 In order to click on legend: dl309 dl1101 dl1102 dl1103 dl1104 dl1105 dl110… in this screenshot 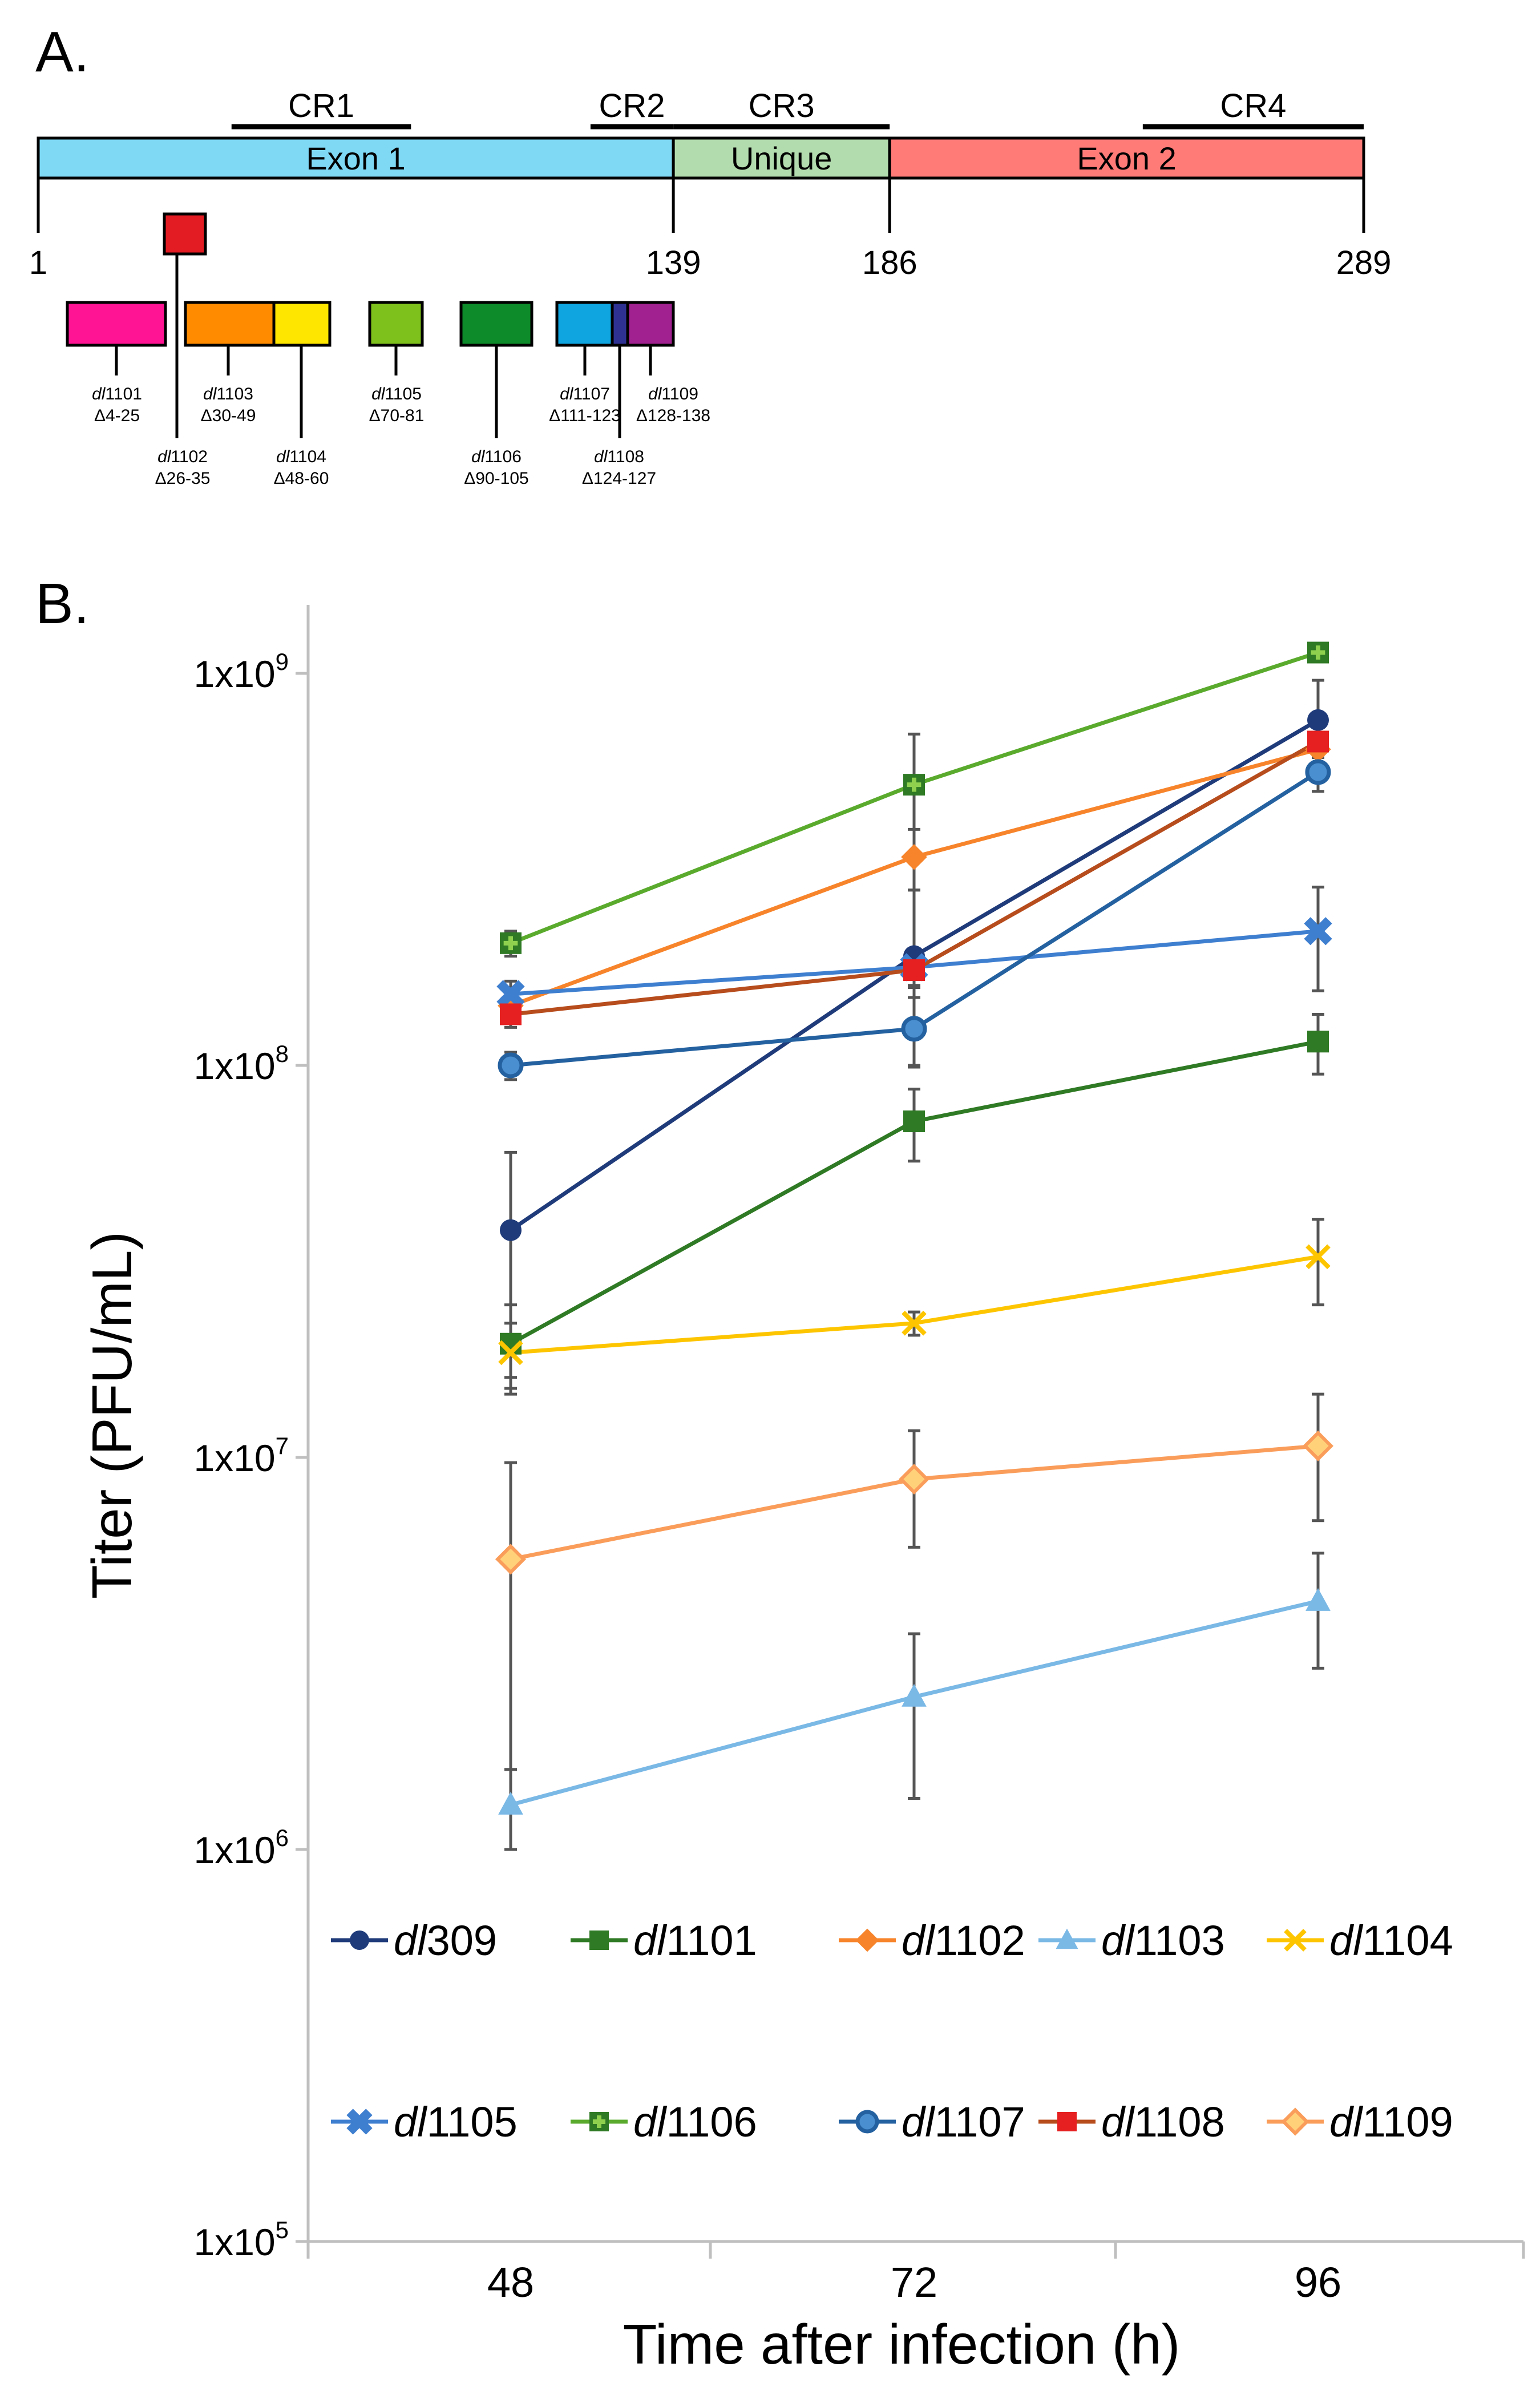, I will do `click(892, 2032)`.